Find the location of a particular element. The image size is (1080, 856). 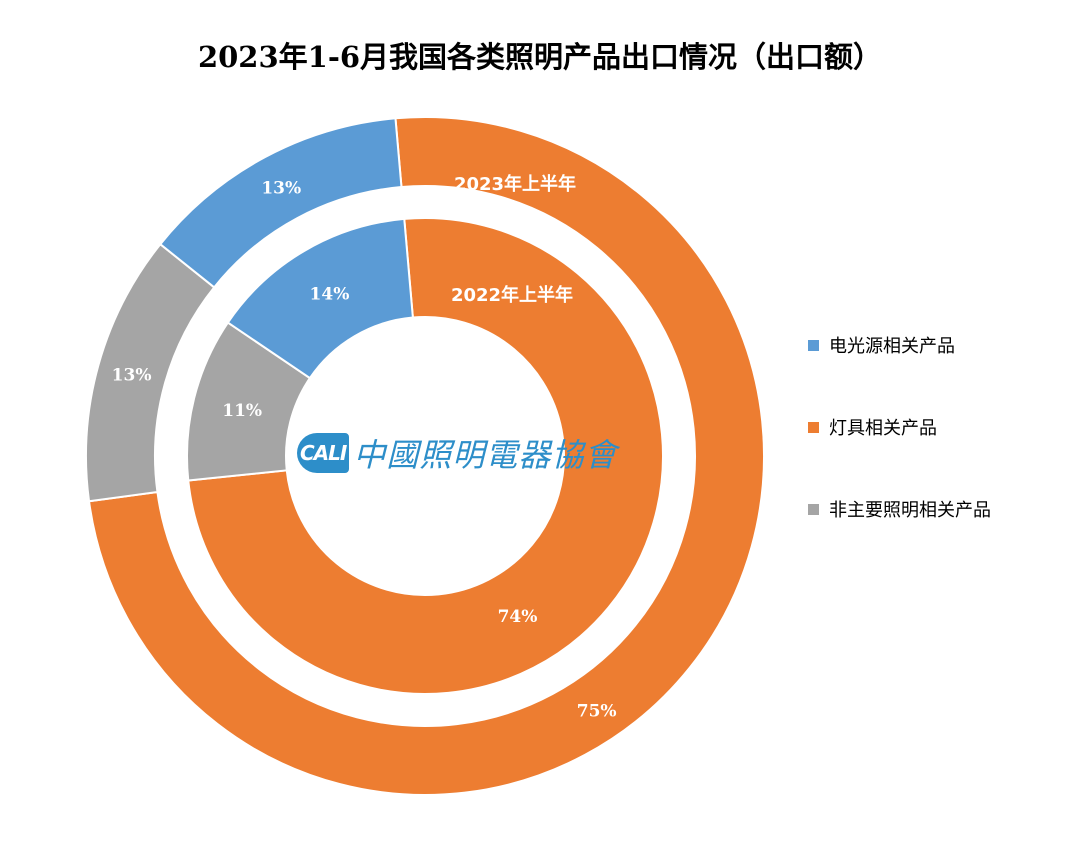

logo-mark: CALI is located at coordinates (323, 453).